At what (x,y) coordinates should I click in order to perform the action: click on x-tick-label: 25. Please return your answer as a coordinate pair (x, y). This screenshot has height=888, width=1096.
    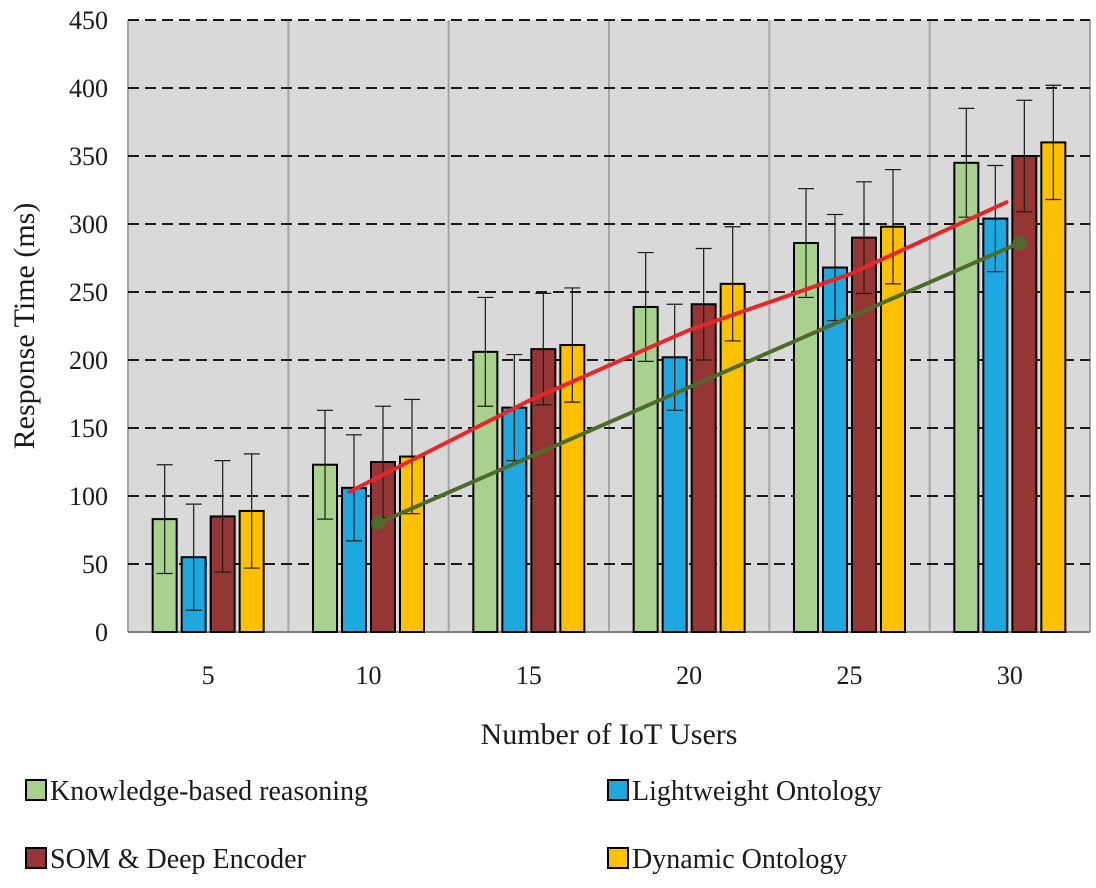
    Looking at the image, I should click on (850, 675).